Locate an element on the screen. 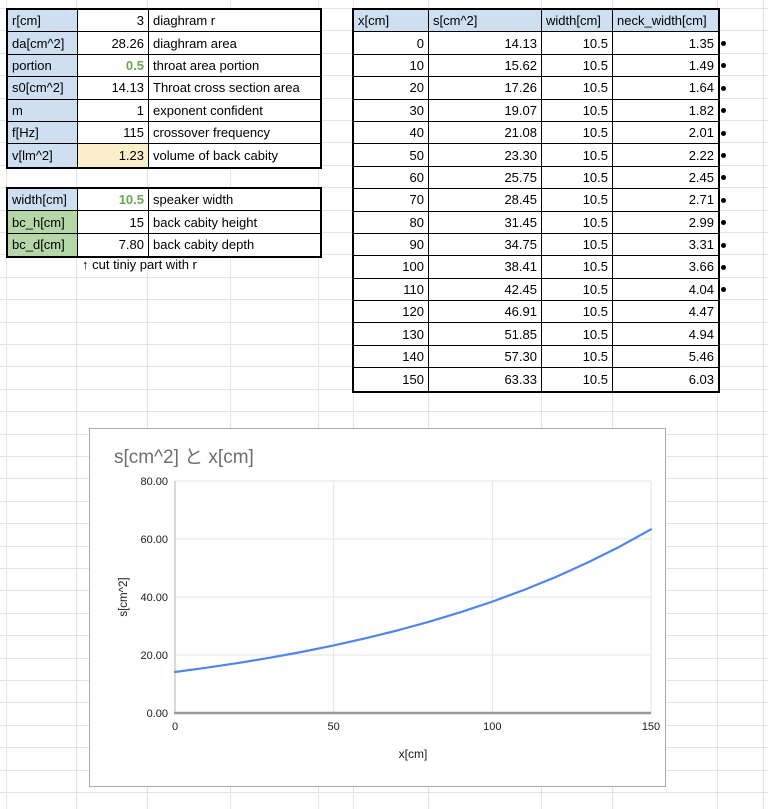 This screenshot has height=809, width=768. cell-neck-width: 4.94 is located at coordinates (665, 334).